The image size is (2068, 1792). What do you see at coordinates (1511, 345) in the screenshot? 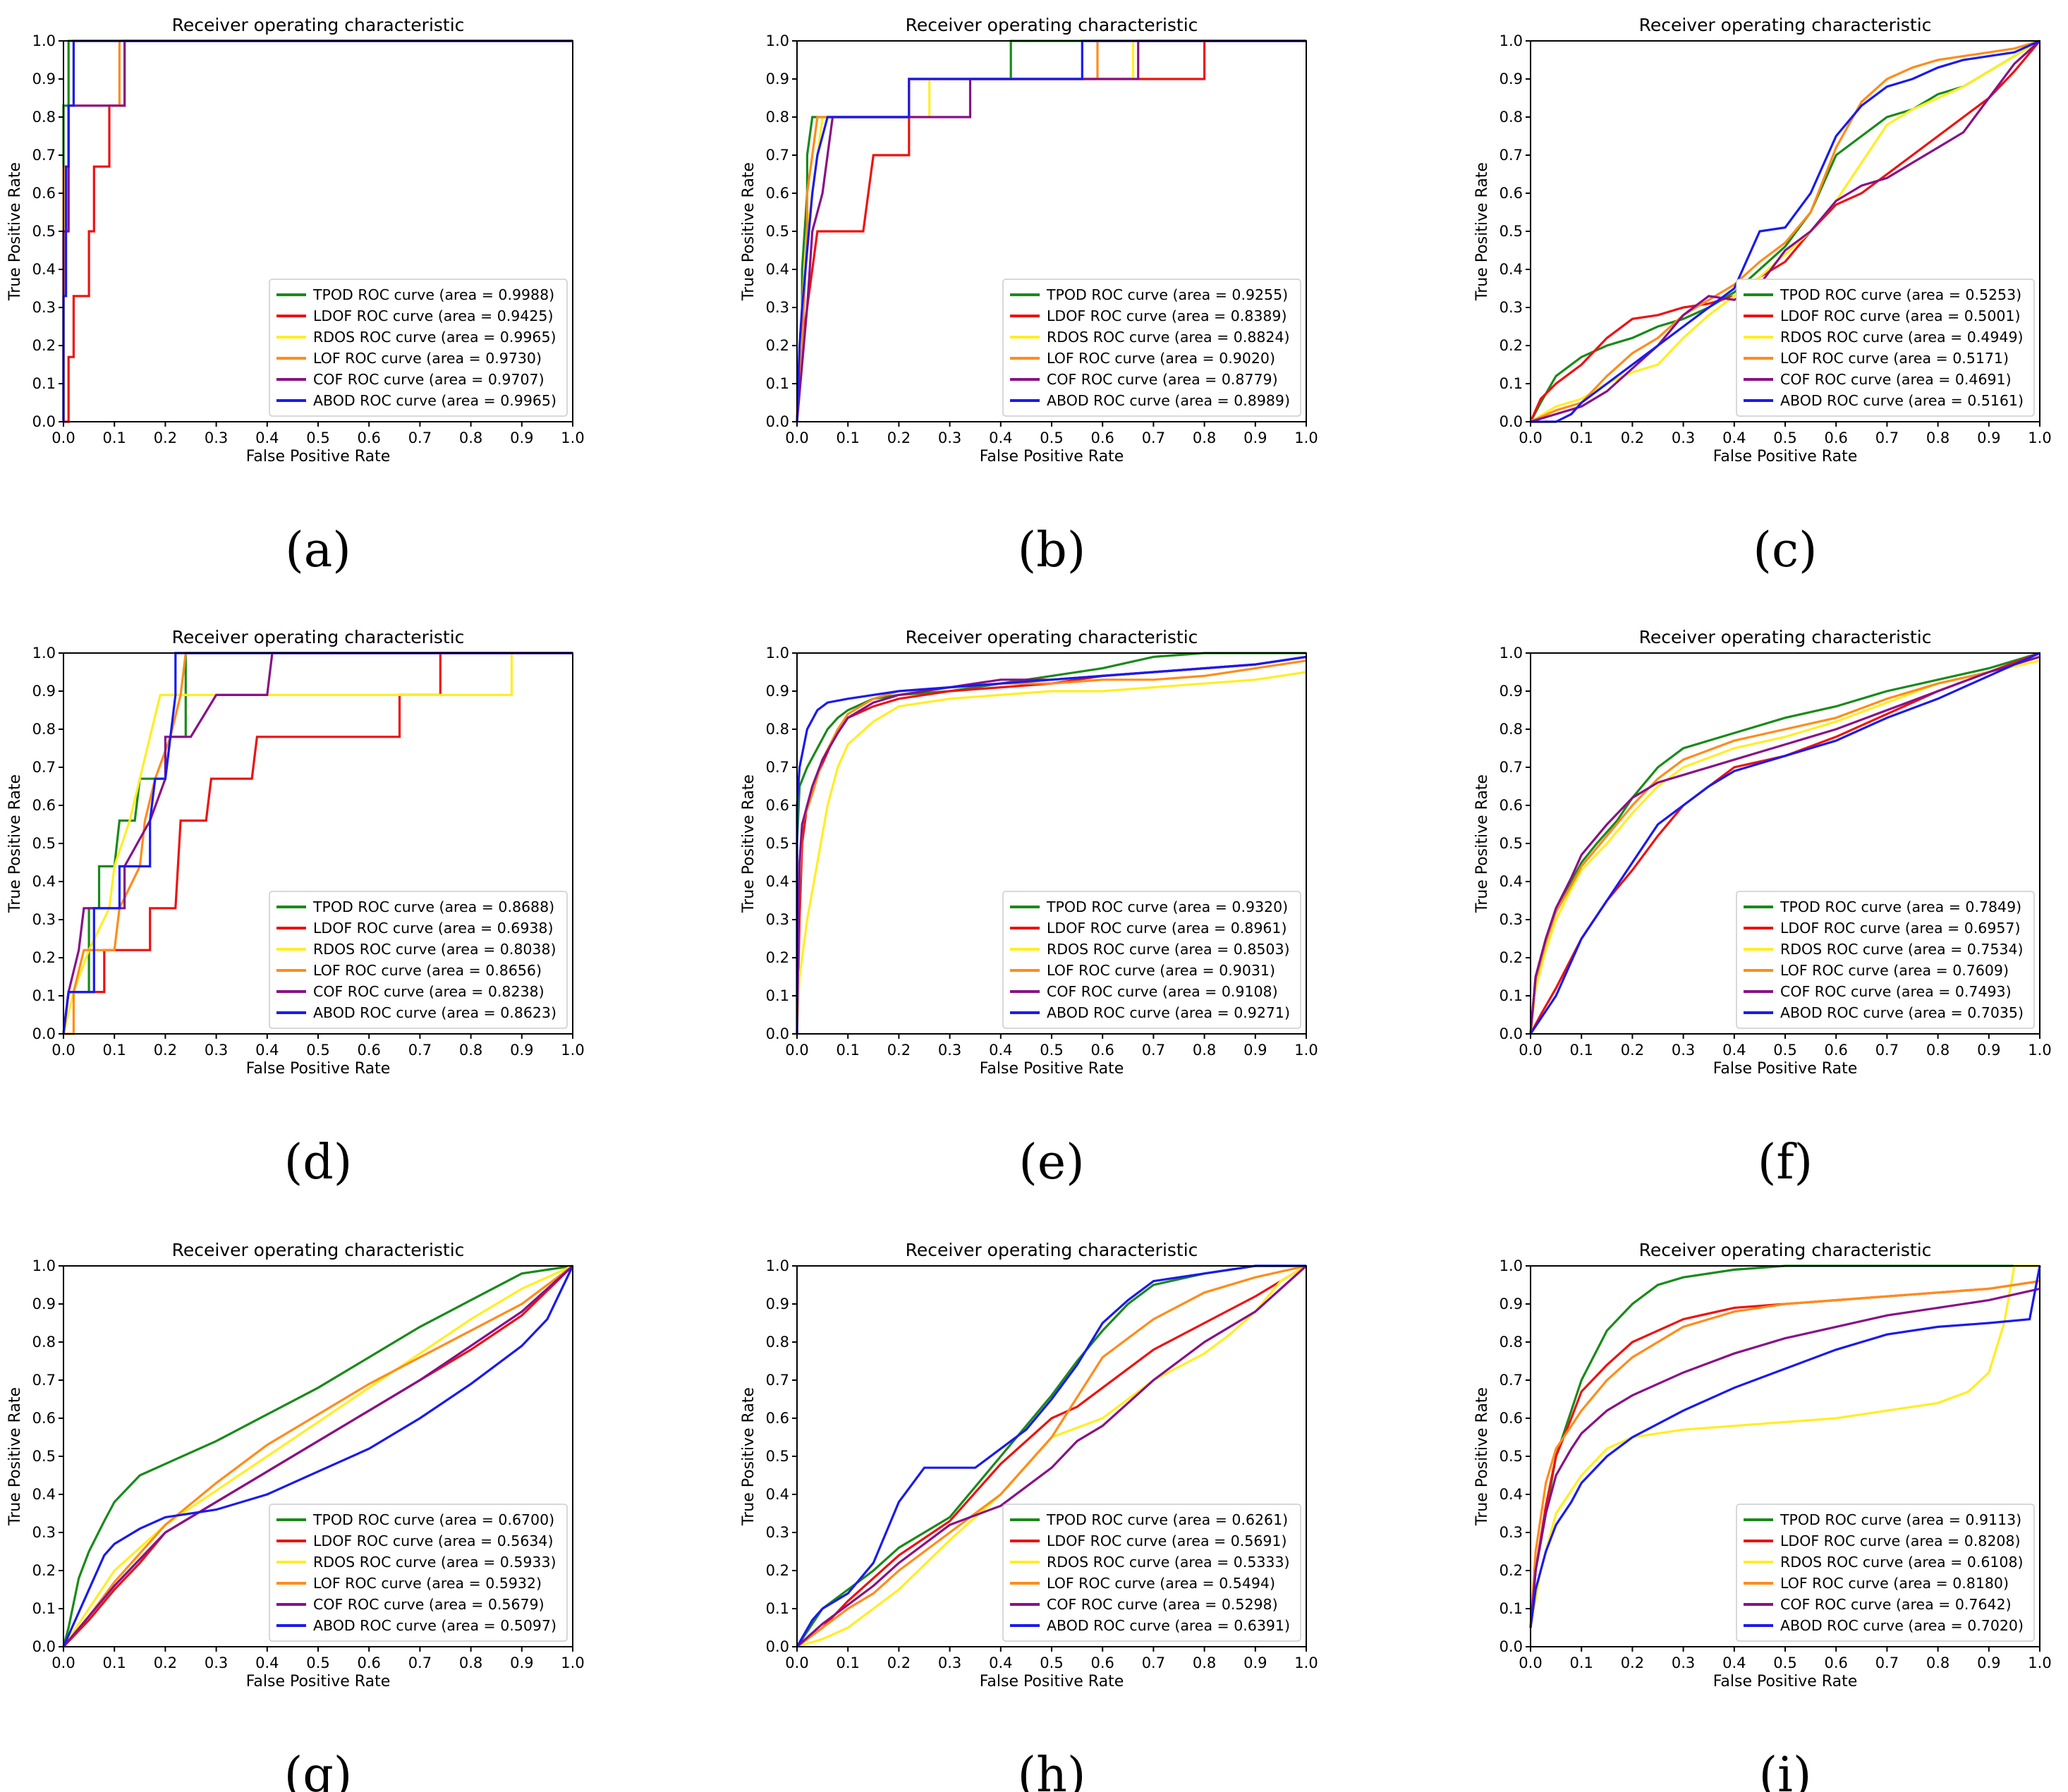
I see `y-tick-label: 0.2` at bounding box center [1511, 345].